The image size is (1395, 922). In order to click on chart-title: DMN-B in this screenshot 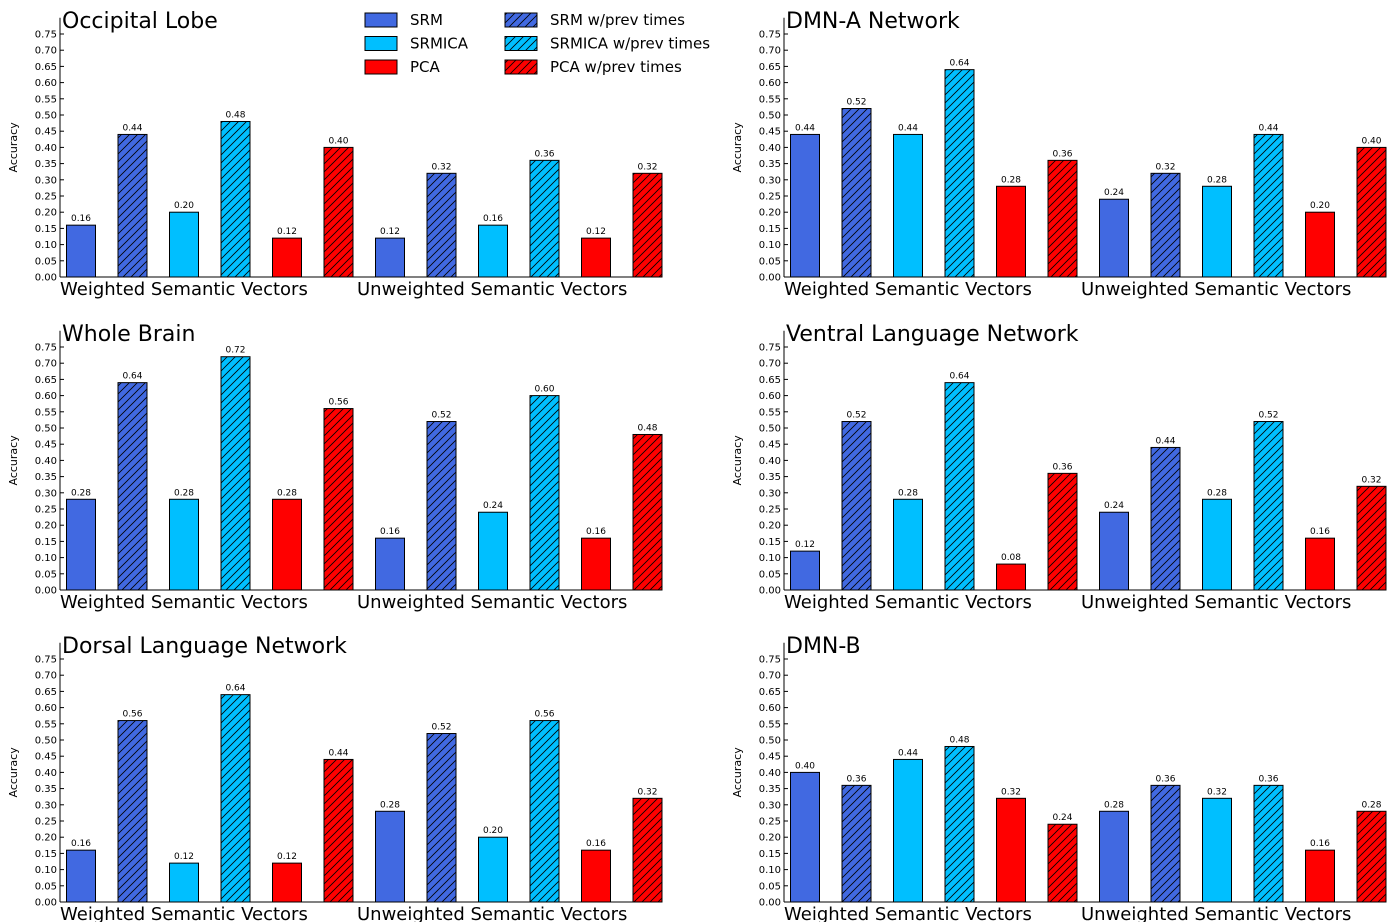, I will do `click(823, 646)`.